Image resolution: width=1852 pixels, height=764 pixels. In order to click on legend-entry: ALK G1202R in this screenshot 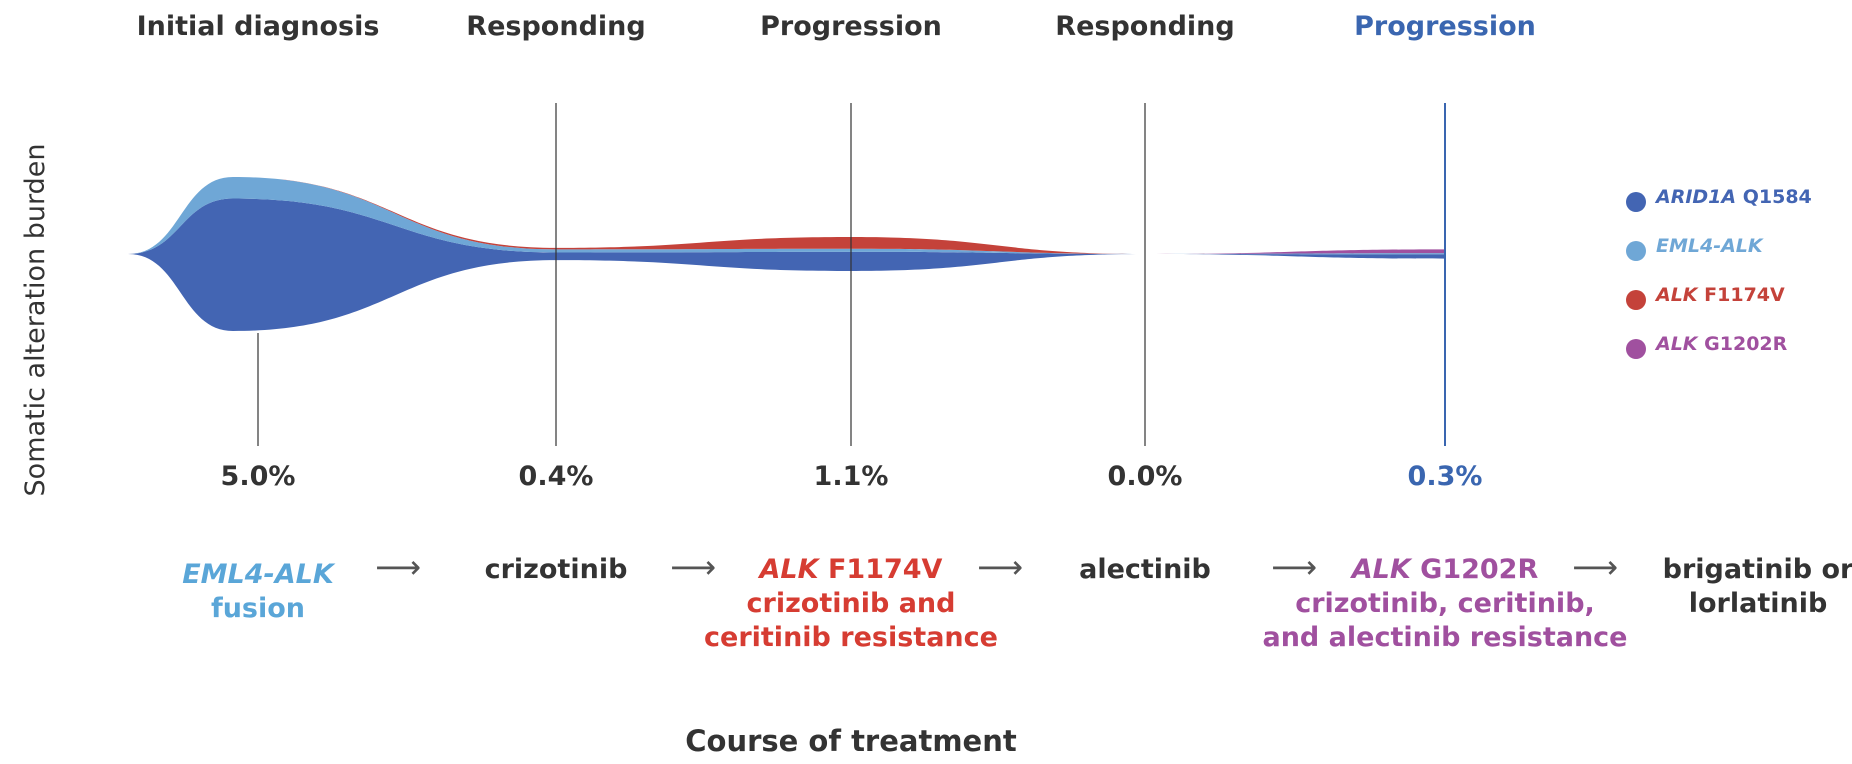, I will do `click(1721, 344)`.